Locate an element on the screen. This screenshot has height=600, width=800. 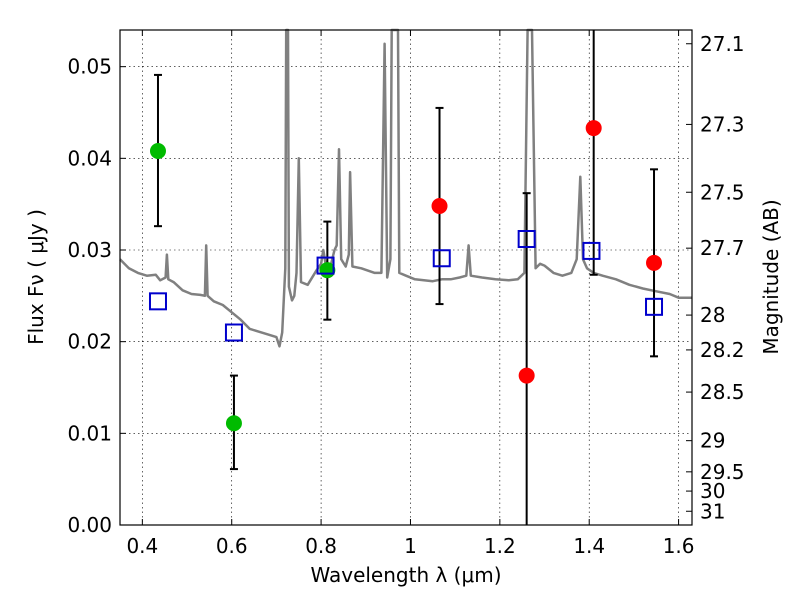
y-tick-label: 0.04 is located at coordinates (89, 158).